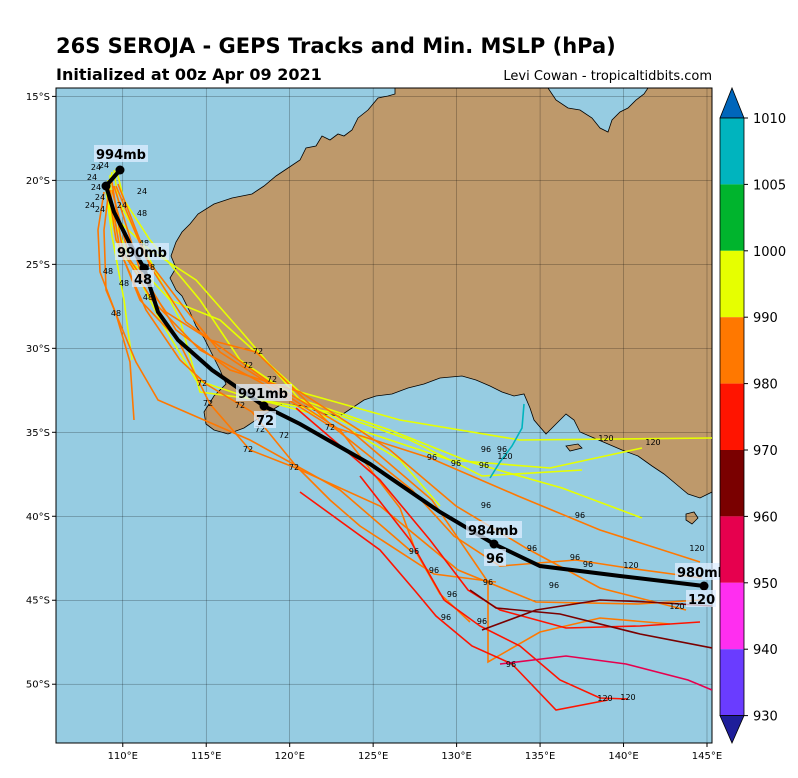 The height and width of the screenshot is (778, 798). Describe the element at coordinates (769, 252) in the screenshot. I see `colorbar-label: 1000` at that location.